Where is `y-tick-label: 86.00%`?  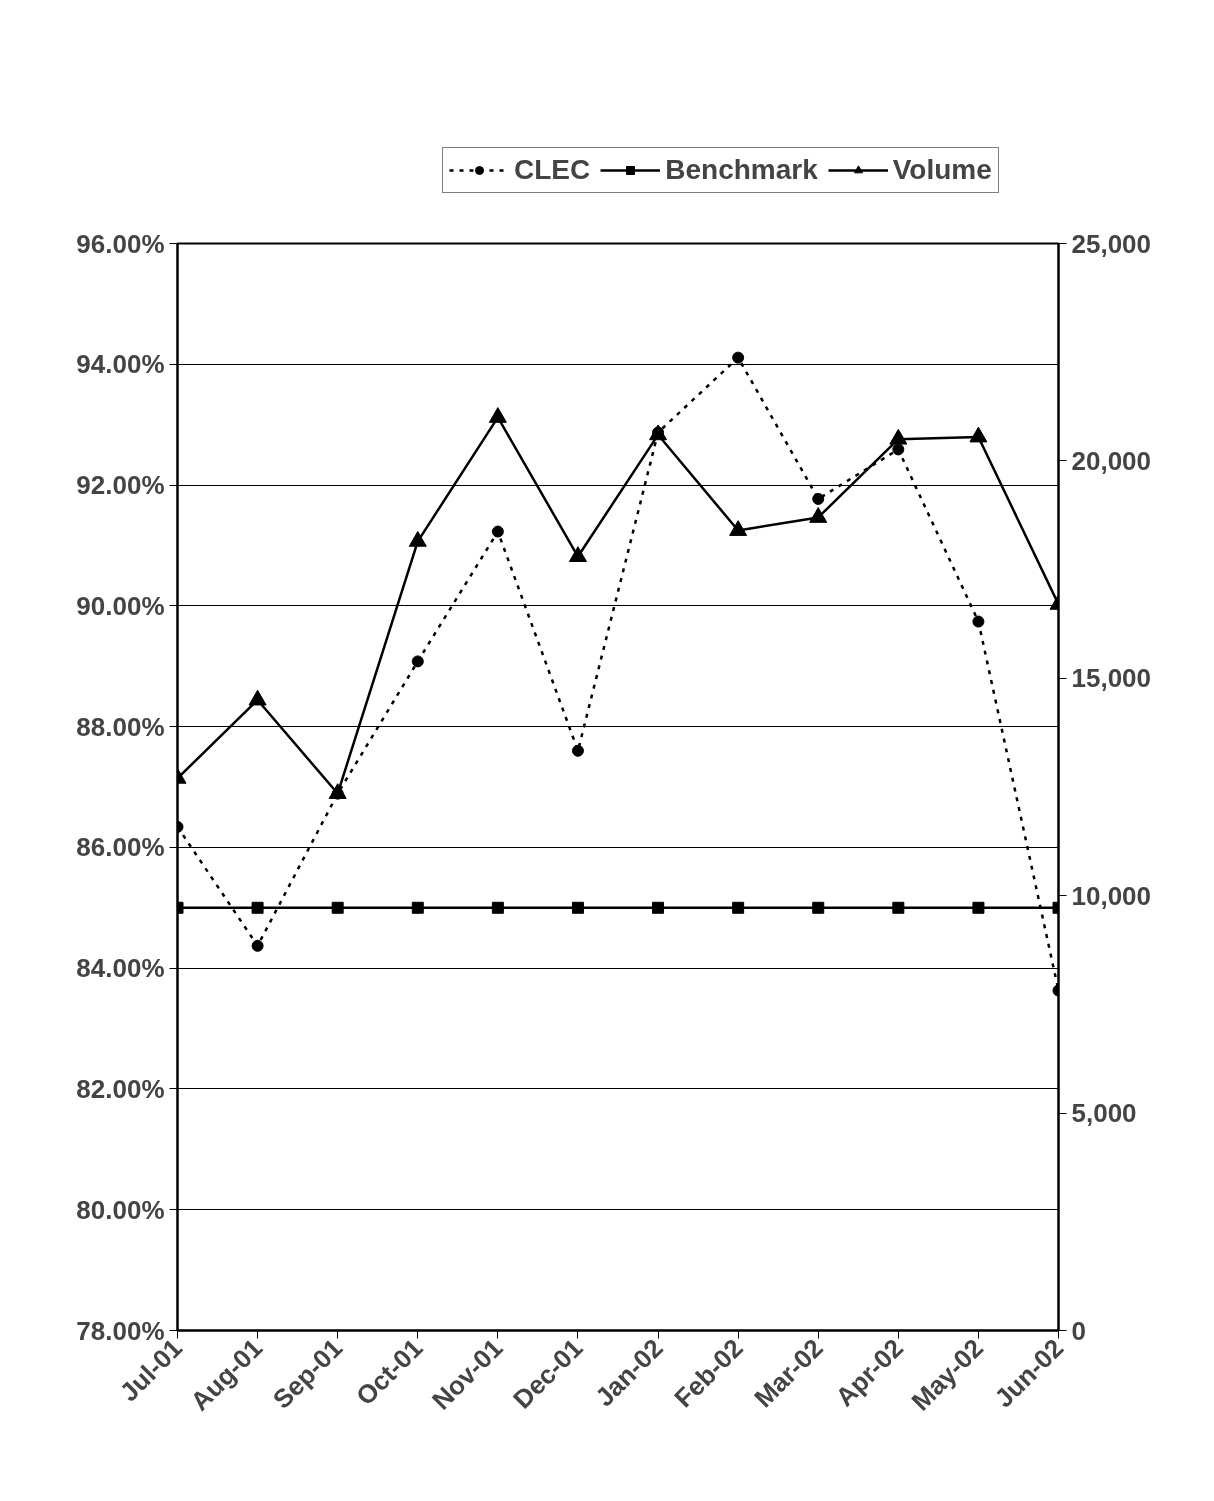 y-tick-label: 86.00% is located at coordinates (120, 847).